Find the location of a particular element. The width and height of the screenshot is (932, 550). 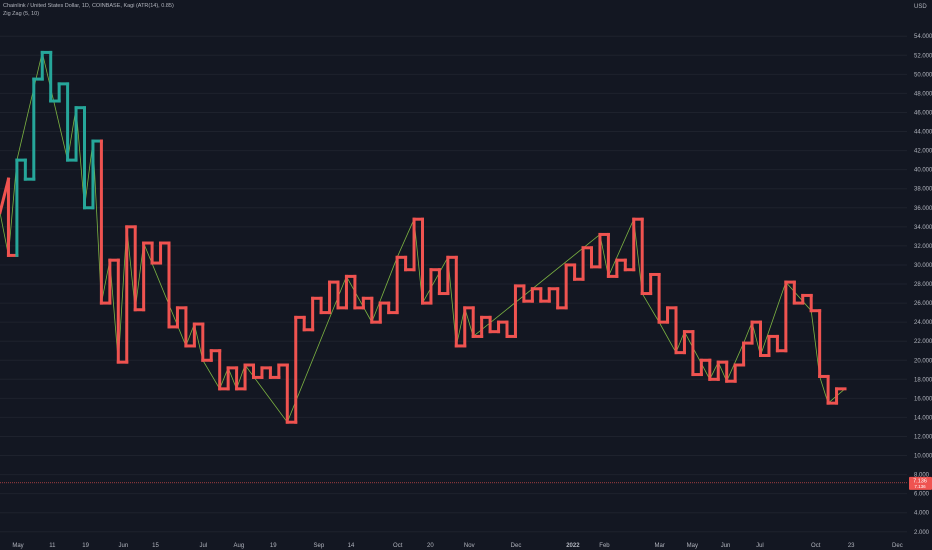

y-tick-label: 38.000 is located at coordinates (923, 190).